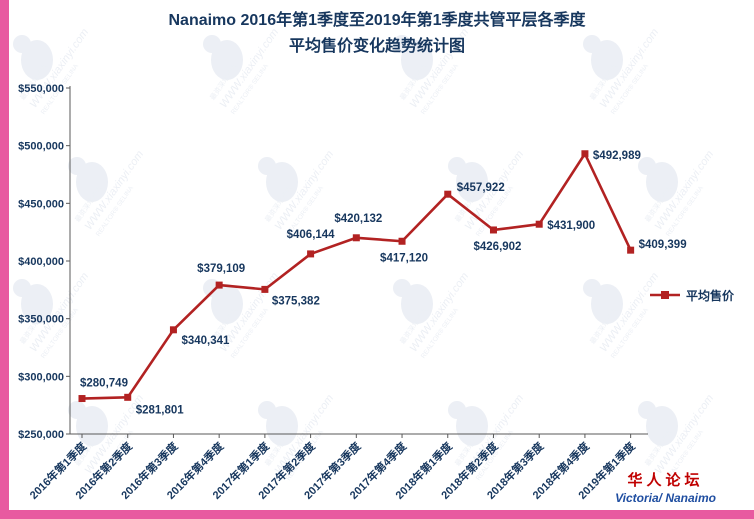 This screenshot has width=754, height=519. What do you see at coordinates (377, 20) in the screenshot?
I see `chart-title-line1: Nanaimo 2016年第1季度至2019年第1季度共管平层各季度` at bounding box center [377, 20].